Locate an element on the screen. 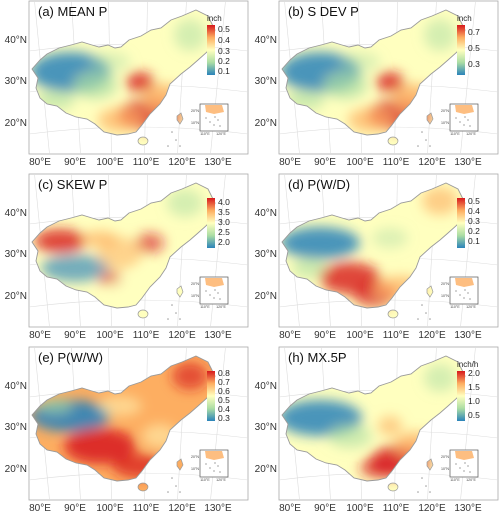 The height and width of the screenshot is (518, 500). colorbar-legend: inch 0.5 0.4 0.3 0.2 0.1 is located at coordinates (227, 46).